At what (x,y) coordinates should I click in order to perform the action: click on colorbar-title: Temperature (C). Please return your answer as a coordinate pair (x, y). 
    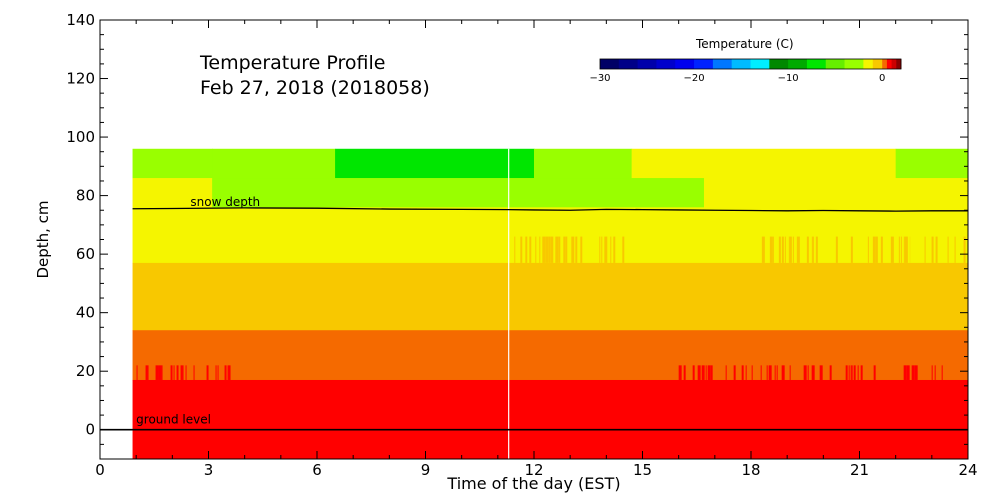
    Looking at the image, I should click on (745, 44).